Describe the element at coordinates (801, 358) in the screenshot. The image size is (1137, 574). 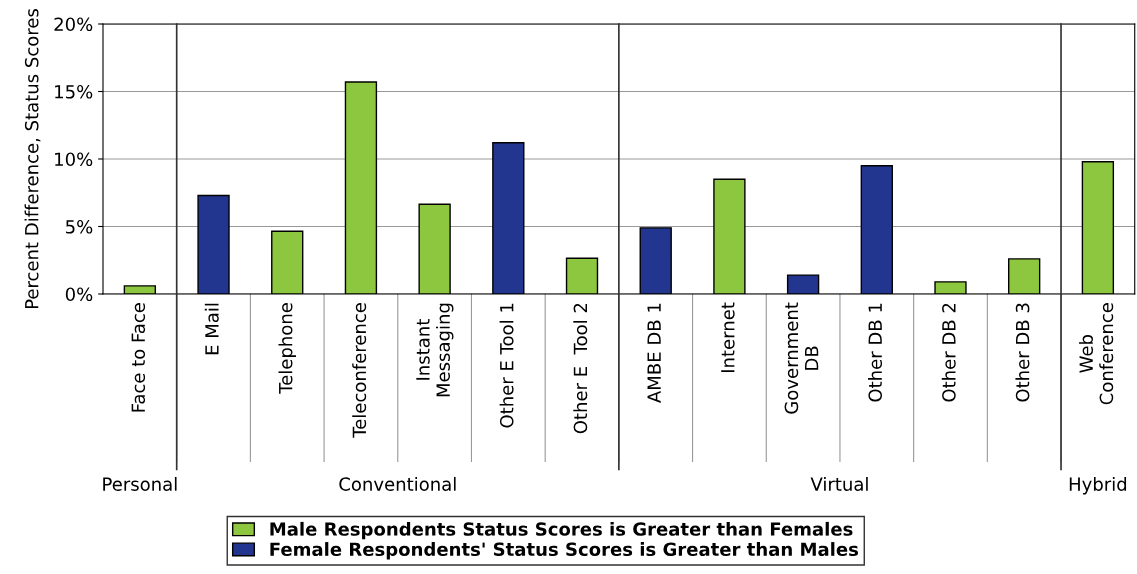
I see `x-tick-label: Government DB` at that location.